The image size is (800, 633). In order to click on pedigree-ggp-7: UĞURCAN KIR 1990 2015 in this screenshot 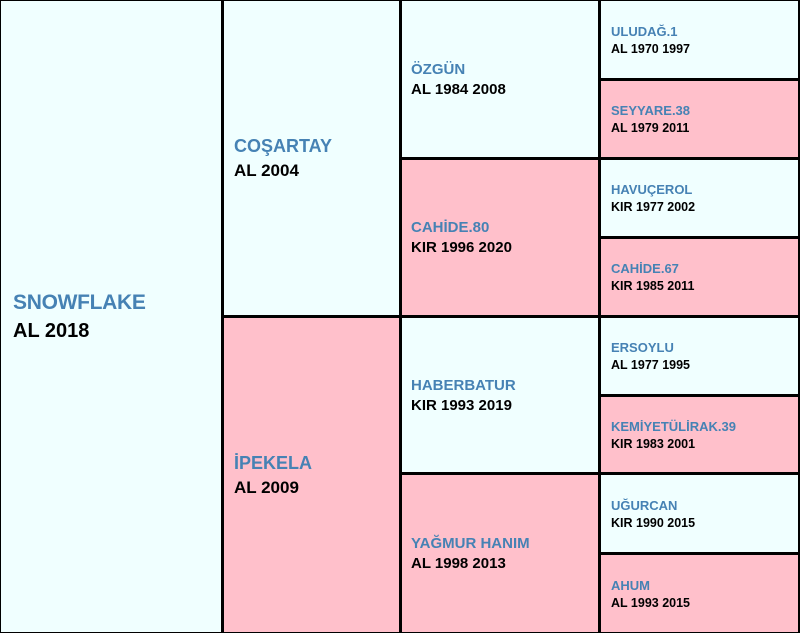, I will do `click(699, 513)`.